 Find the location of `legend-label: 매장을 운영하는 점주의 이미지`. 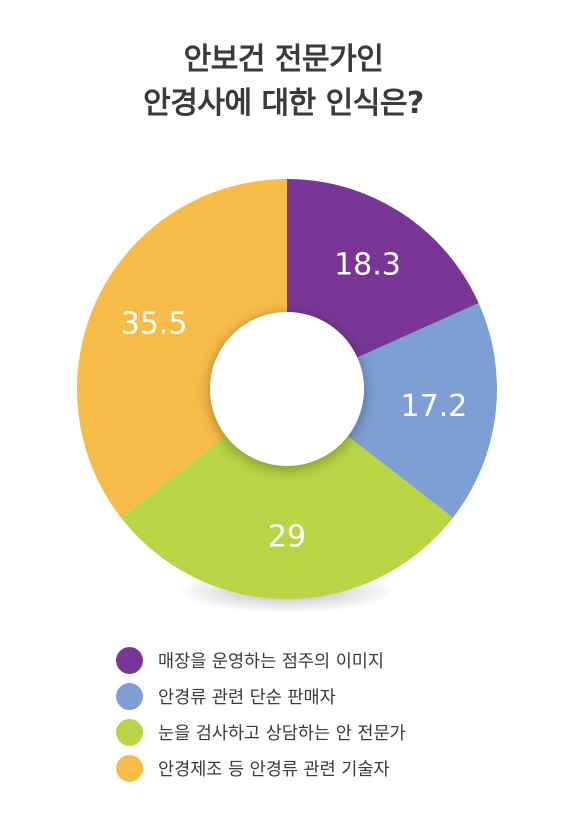

legend-label: 매장을 운영하는 점주의 이미지 is located at coordinates (271, 661).